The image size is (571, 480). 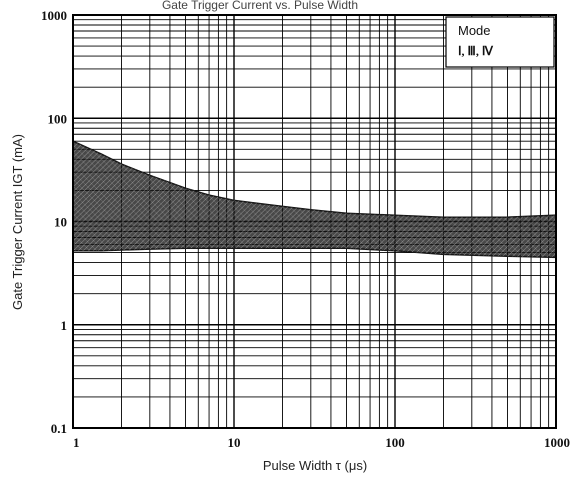 What do you see at coordinates (64, 325) in the screenshot?
I see `y-tick-label: 1` at bounding box center [64, 325].